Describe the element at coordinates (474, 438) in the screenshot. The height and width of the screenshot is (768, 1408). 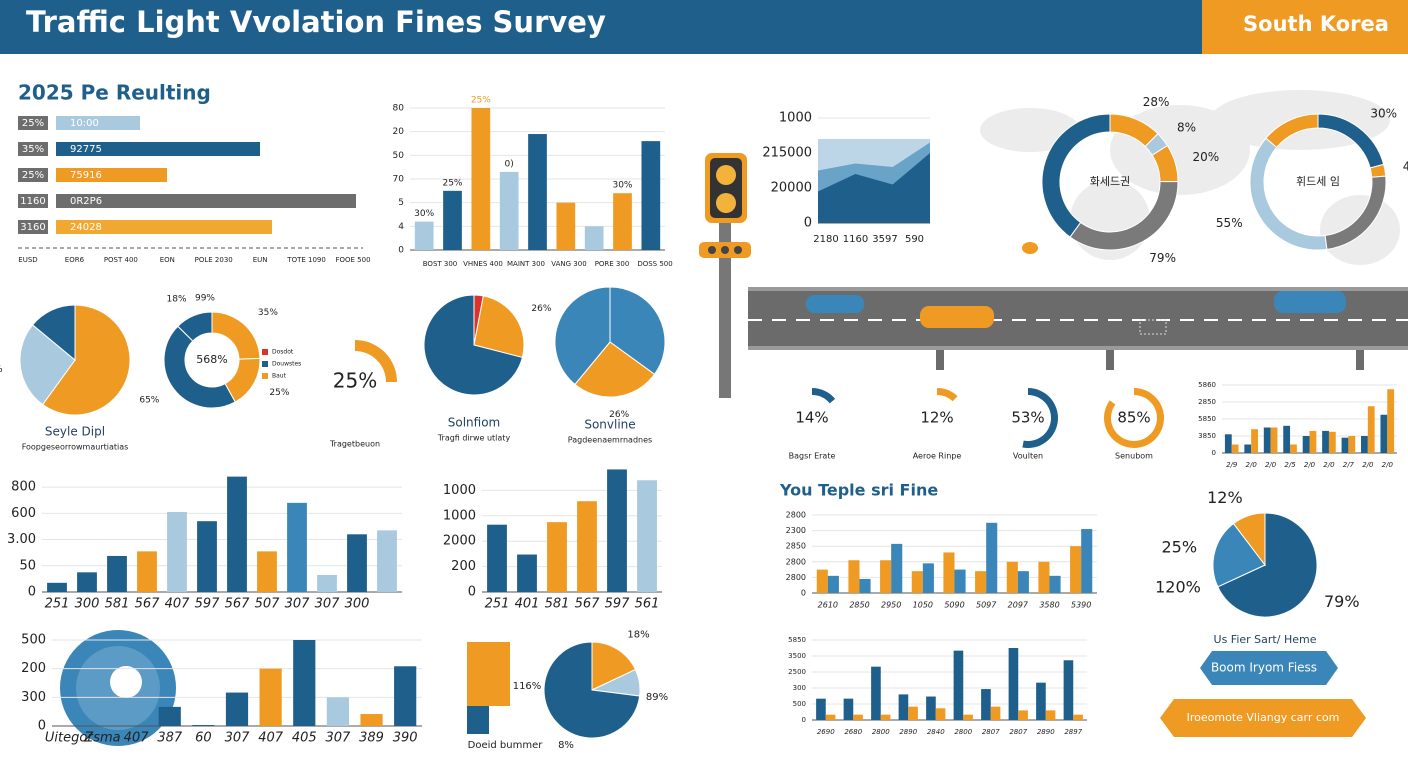
I see `chart-subtitle: Tragfi dirwe utlaty` at that location.